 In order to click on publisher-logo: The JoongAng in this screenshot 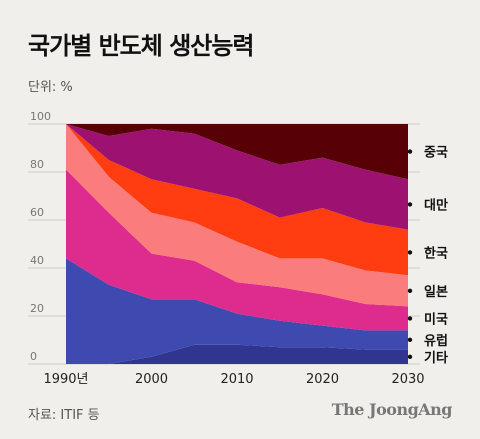, I will do `click(392, 409)`.